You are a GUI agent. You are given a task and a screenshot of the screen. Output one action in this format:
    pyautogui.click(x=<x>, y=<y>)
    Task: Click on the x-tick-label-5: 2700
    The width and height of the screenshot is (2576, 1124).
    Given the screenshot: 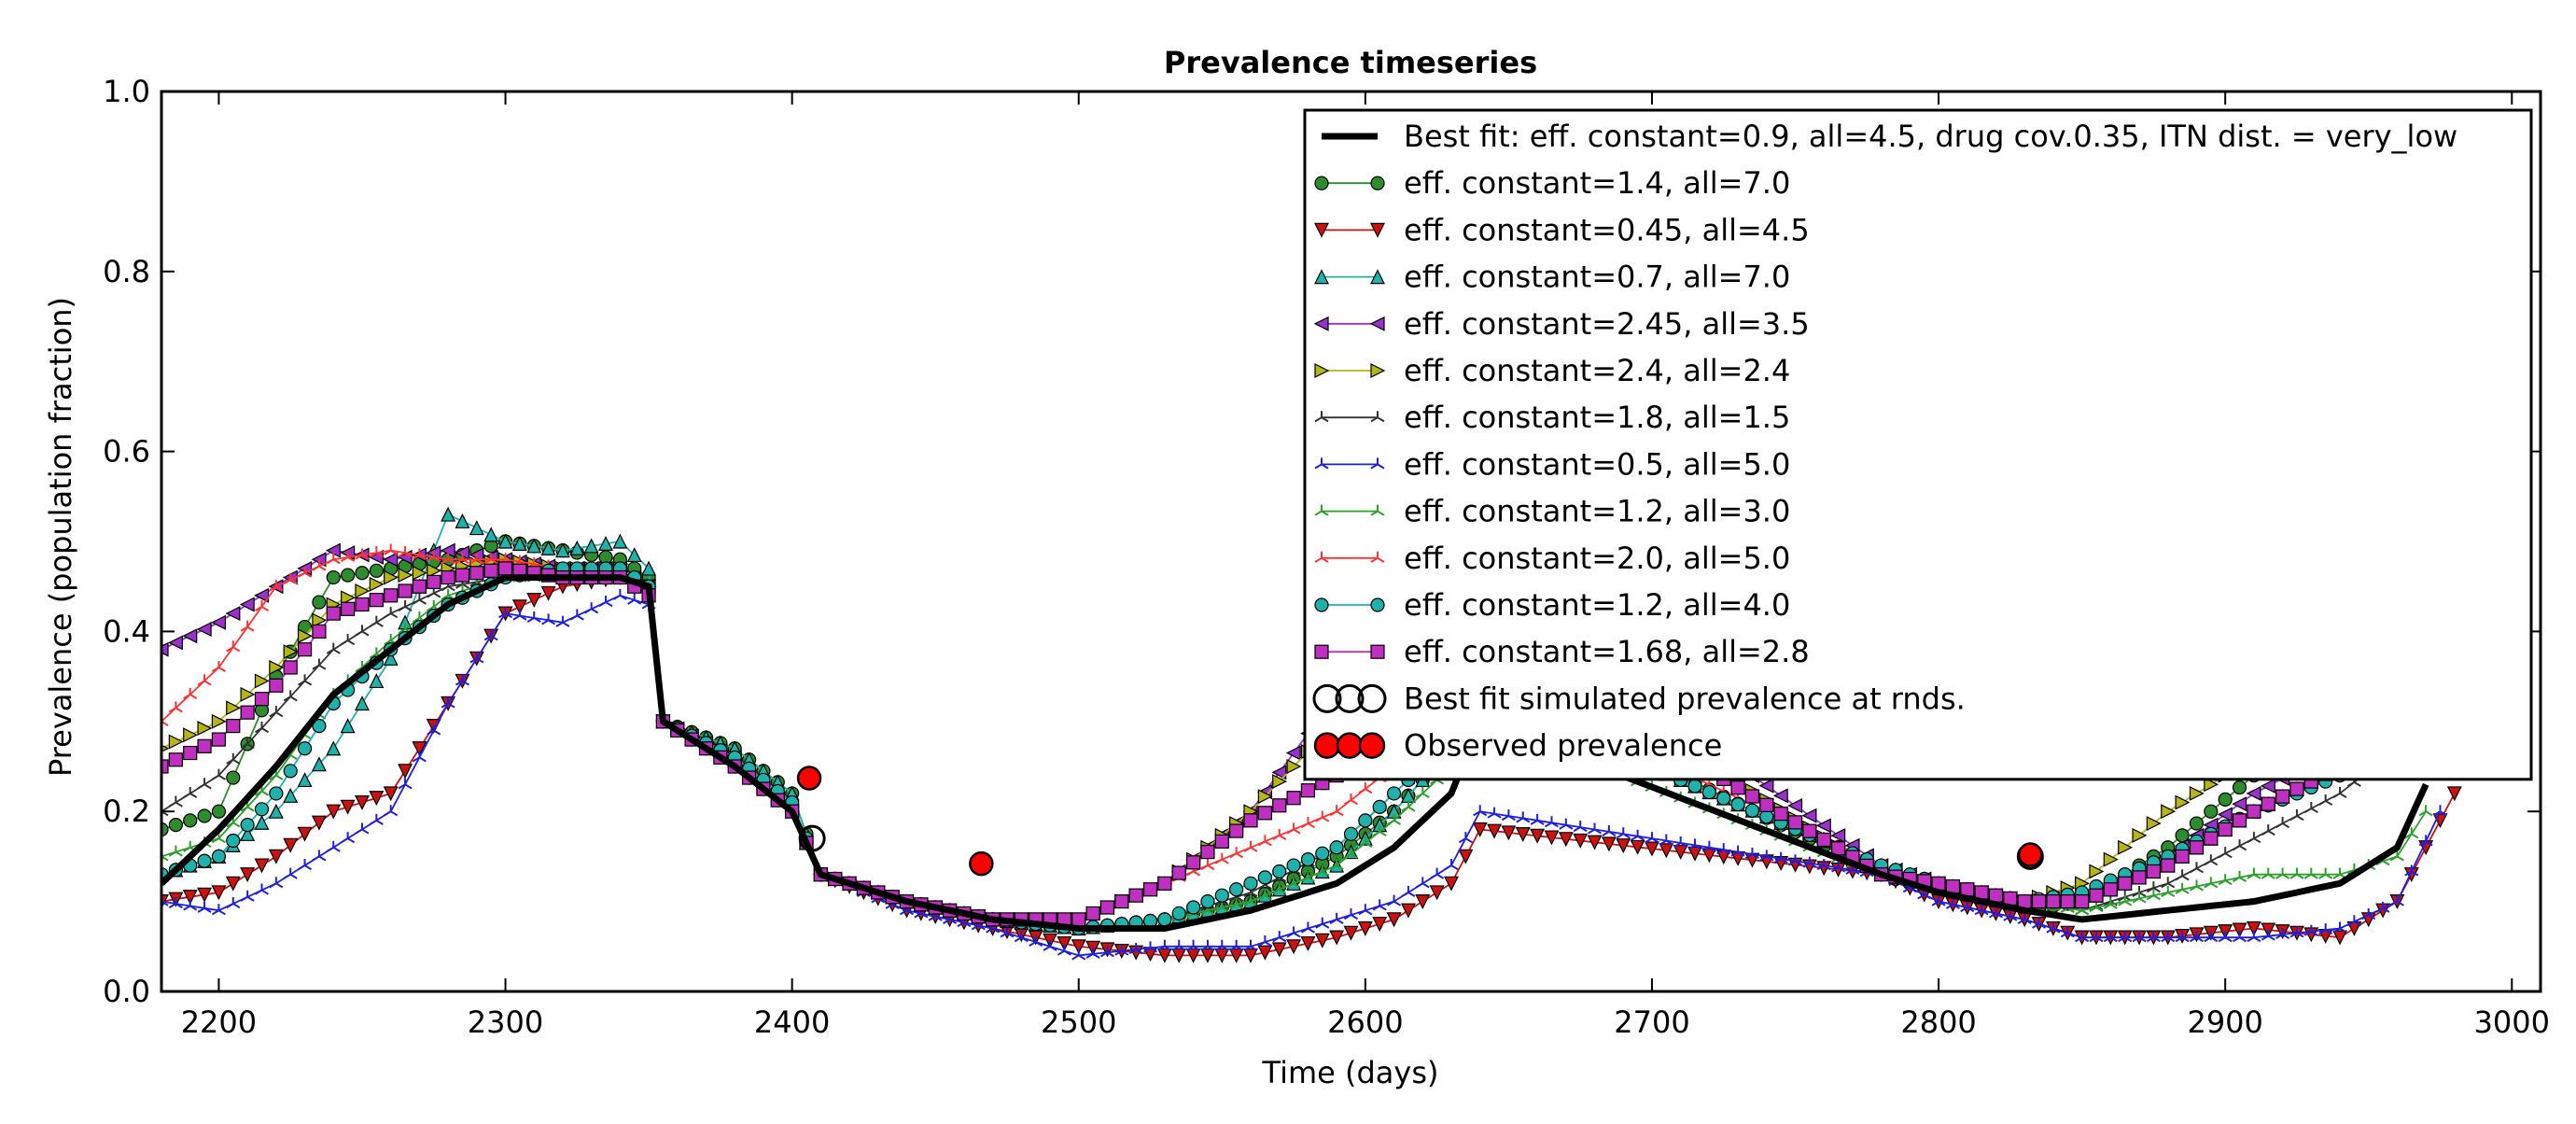 What is the action you would take?
    pyautogui.click(x=1651, y=1023)
    